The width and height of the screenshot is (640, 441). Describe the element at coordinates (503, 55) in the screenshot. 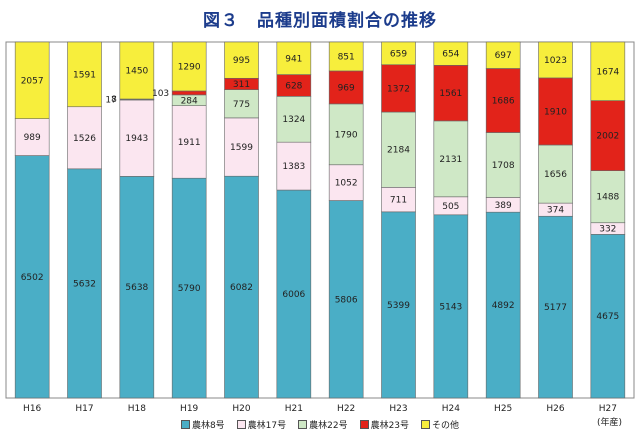

I see `bar-segment-H25-s4` at that location.